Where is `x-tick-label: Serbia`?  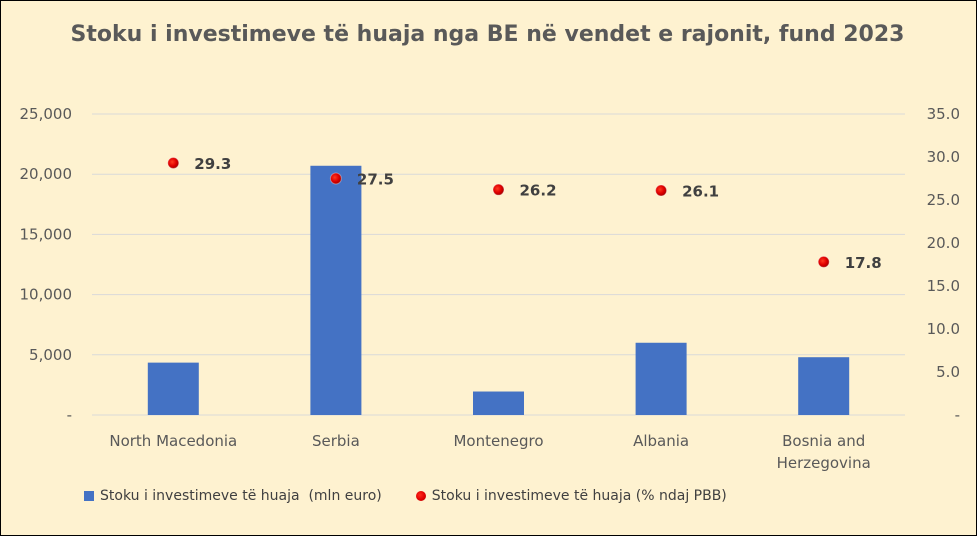
x-tick-label: Serbia is located at coordinates (336, 441).